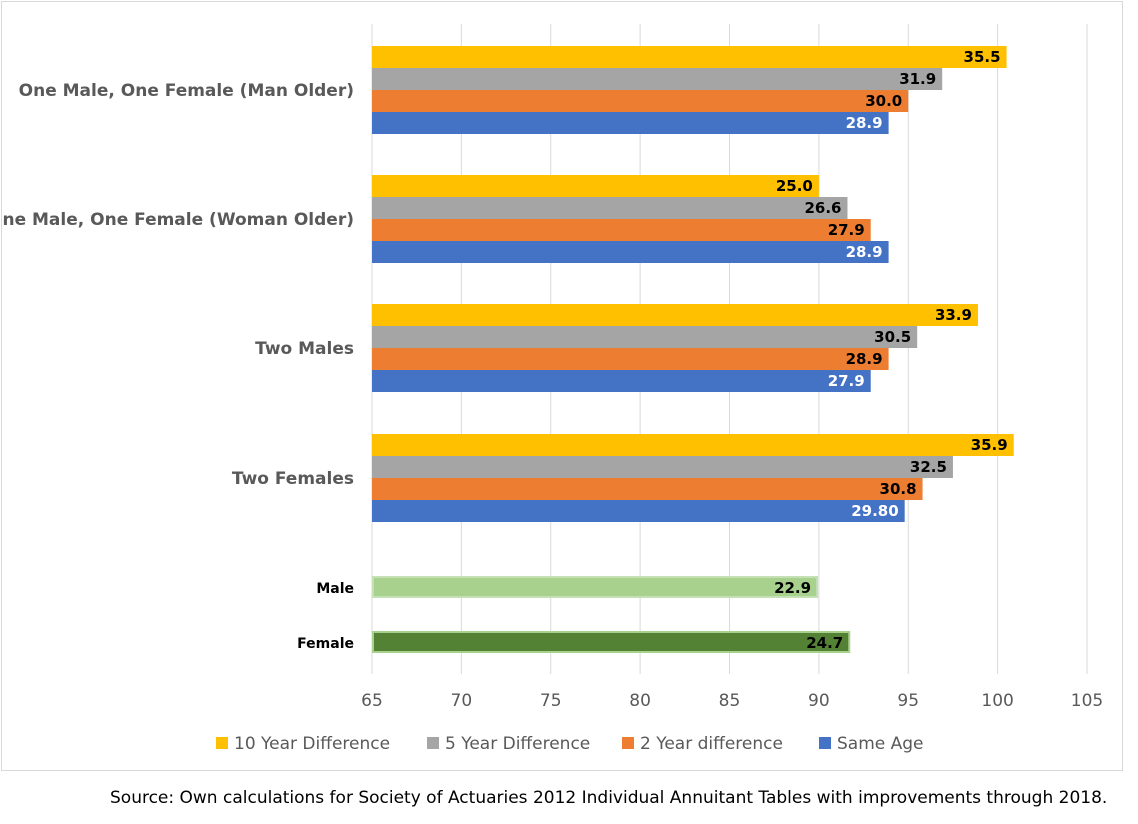 This screenshot has height=824, width=1138. What do you see at coordinates (551, 701) in the screenshot?
I see `x-tick-label-75: 75` at bounding box center [551, 701].